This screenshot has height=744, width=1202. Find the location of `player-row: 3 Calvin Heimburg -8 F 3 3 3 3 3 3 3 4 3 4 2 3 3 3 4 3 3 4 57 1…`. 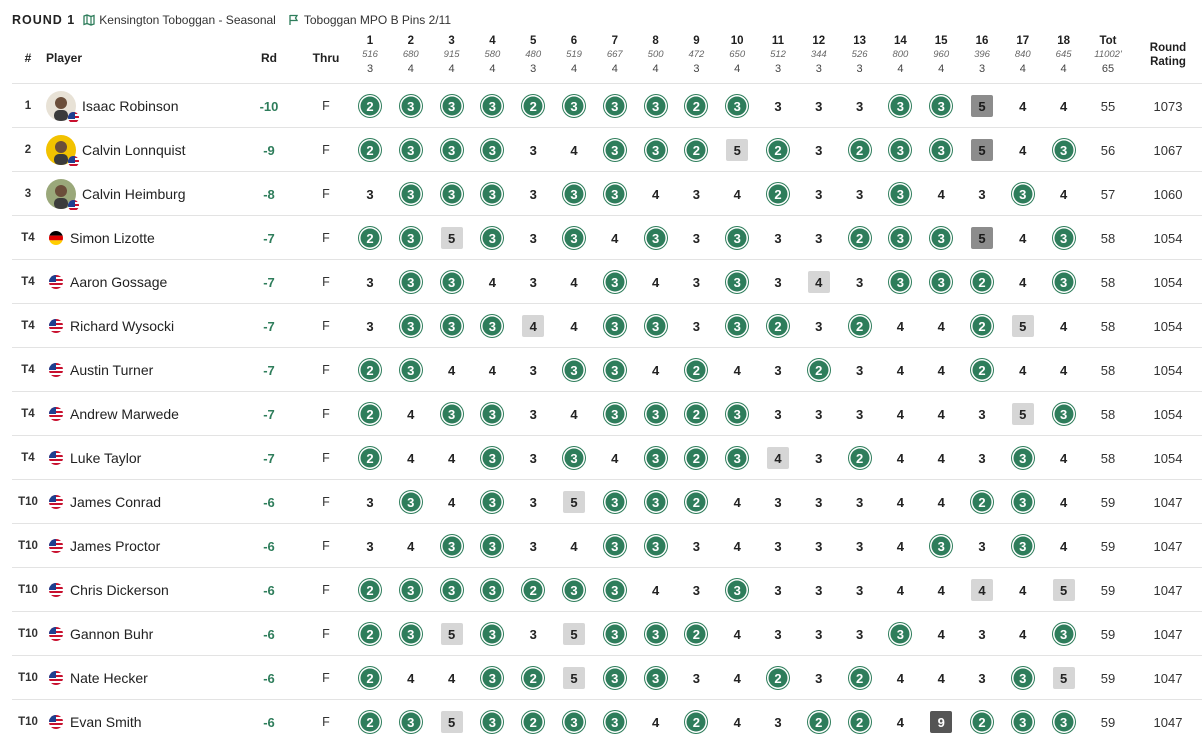

player-row: 3 Calvin Heimburg -8 F 3 3 3 3 3 3 3 4 3 4 2 3 3 3 4 3 3 4 57 1… is located at coordinates (607, 193).